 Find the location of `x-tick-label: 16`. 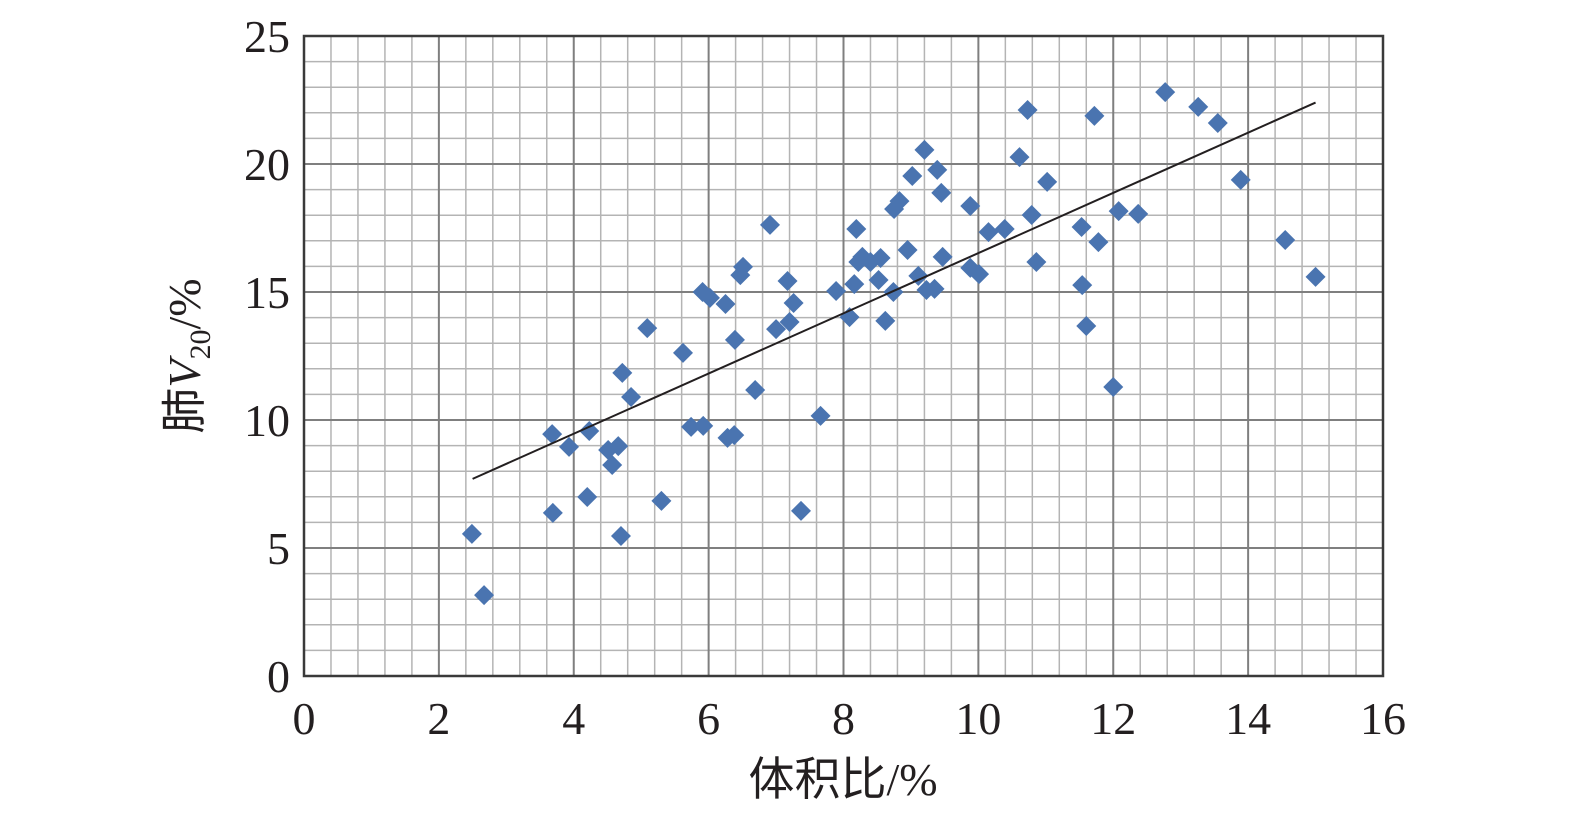

x-tick-label: 16 is located at coordinates (1383, 718).